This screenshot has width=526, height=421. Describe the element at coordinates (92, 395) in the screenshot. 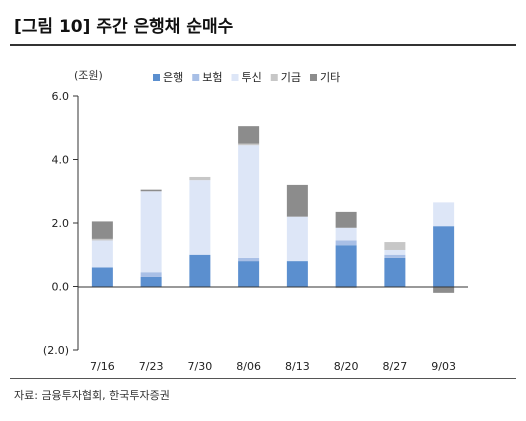

I see `source-note: 자료: 금융투자협회, 한국투자증권` at that location.